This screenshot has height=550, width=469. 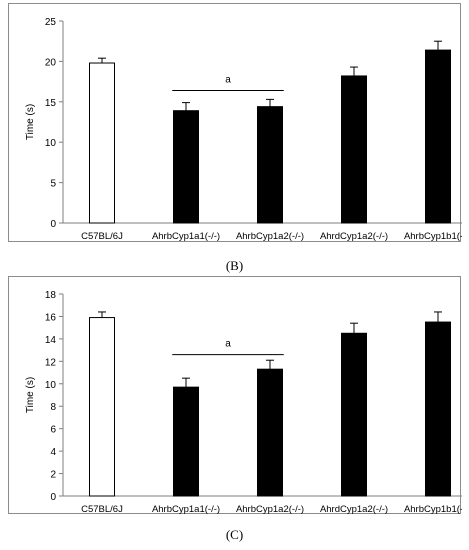 I want to click on y-tick-label: 16, so click(x=51, y=317).